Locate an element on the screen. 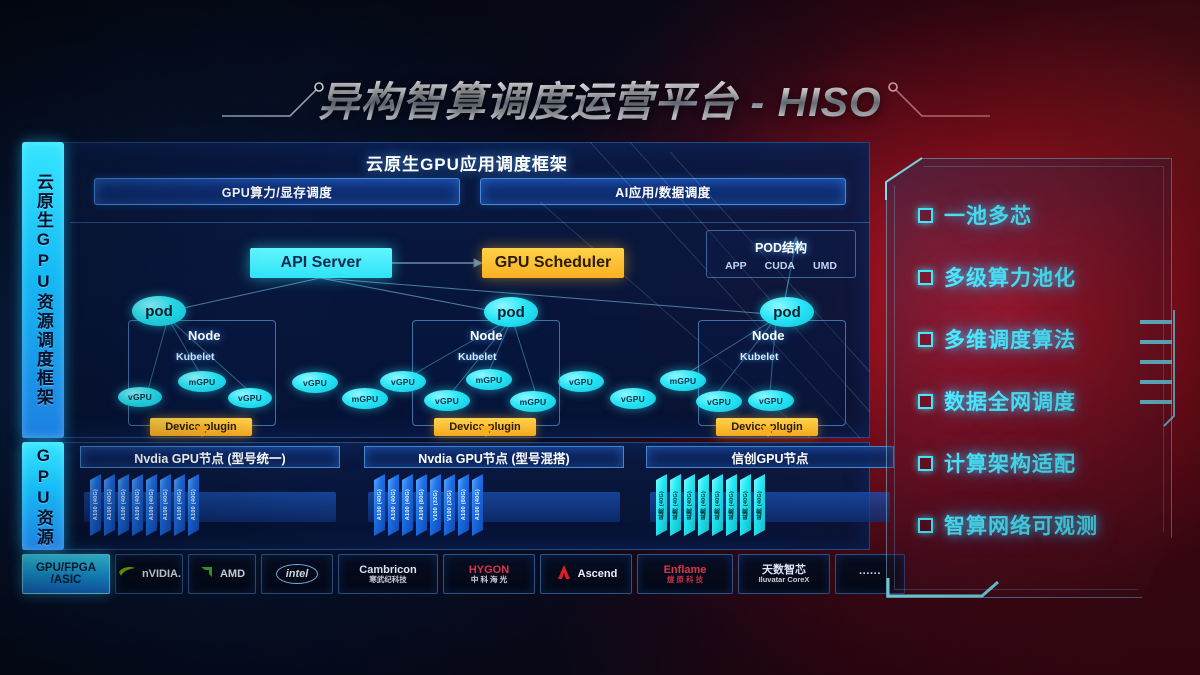 The height and width of the screenshot is (675, 1200). floating-gpu-0: vGPU is located at coordinates (315, 382).